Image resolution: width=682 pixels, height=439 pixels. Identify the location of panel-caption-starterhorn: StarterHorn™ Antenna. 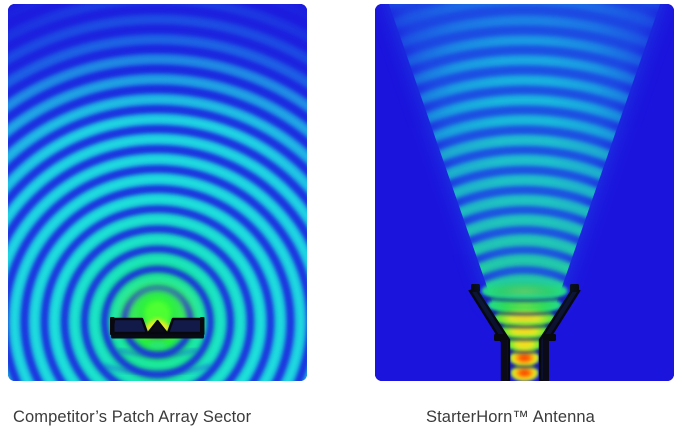
(510, 417).